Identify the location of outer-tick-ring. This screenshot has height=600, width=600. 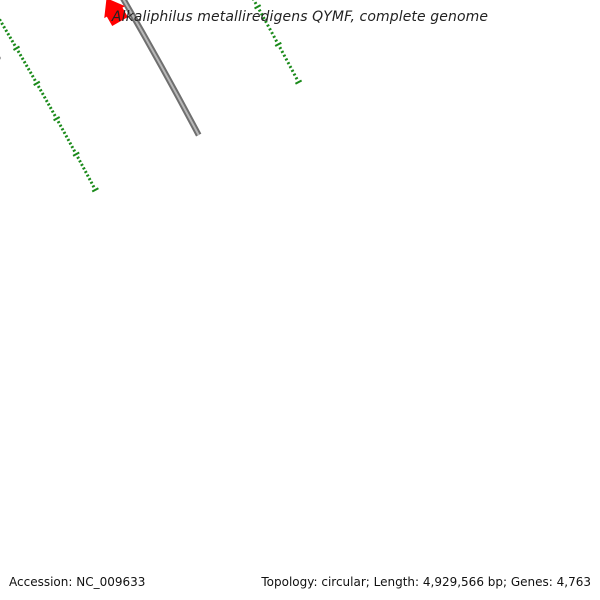
(277, 42).